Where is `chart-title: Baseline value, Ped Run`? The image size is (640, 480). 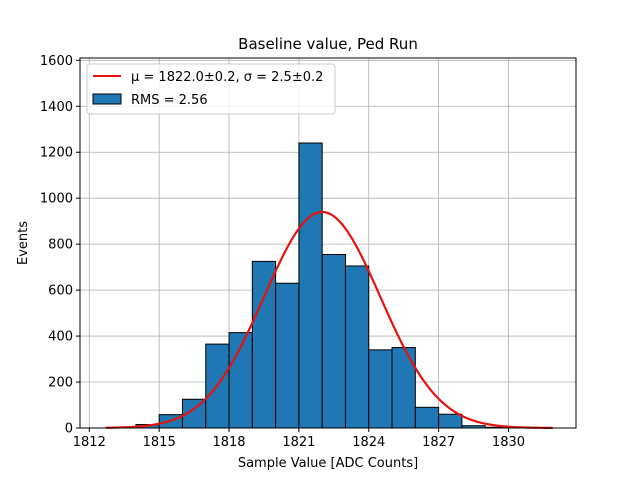 chart-title: Baseline value, Ped Run is located at coordinates (328, 44).